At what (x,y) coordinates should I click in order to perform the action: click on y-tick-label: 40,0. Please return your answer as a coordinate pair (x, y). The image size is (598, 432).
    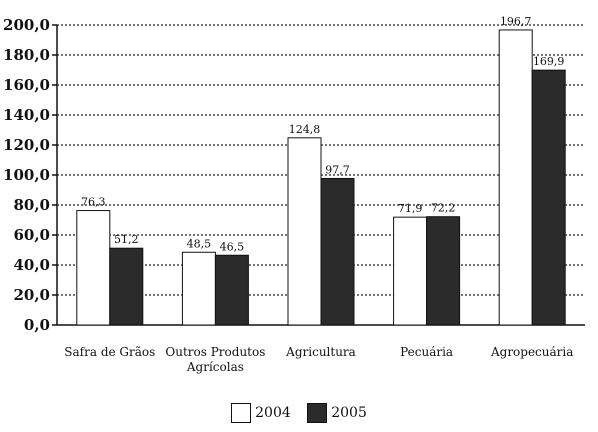
    Looking at the image, I should click on (31, 265).